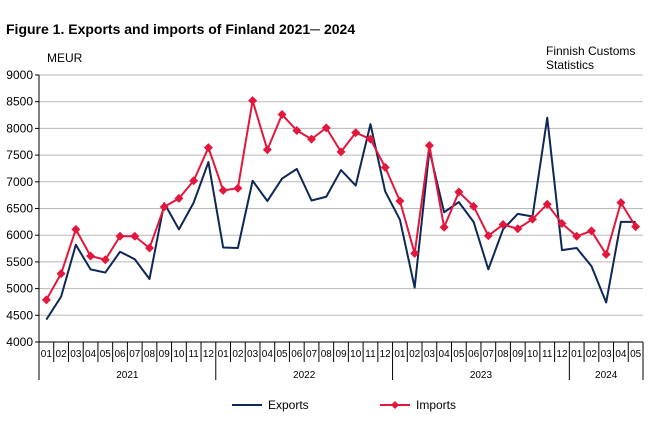 Image resolution: width=661 pixels, height=432 pixels. What do you see at coordinates (224, 354) in the screenshot?
I see `x-tick-label-12: 01` at bounding box center [224, 354].